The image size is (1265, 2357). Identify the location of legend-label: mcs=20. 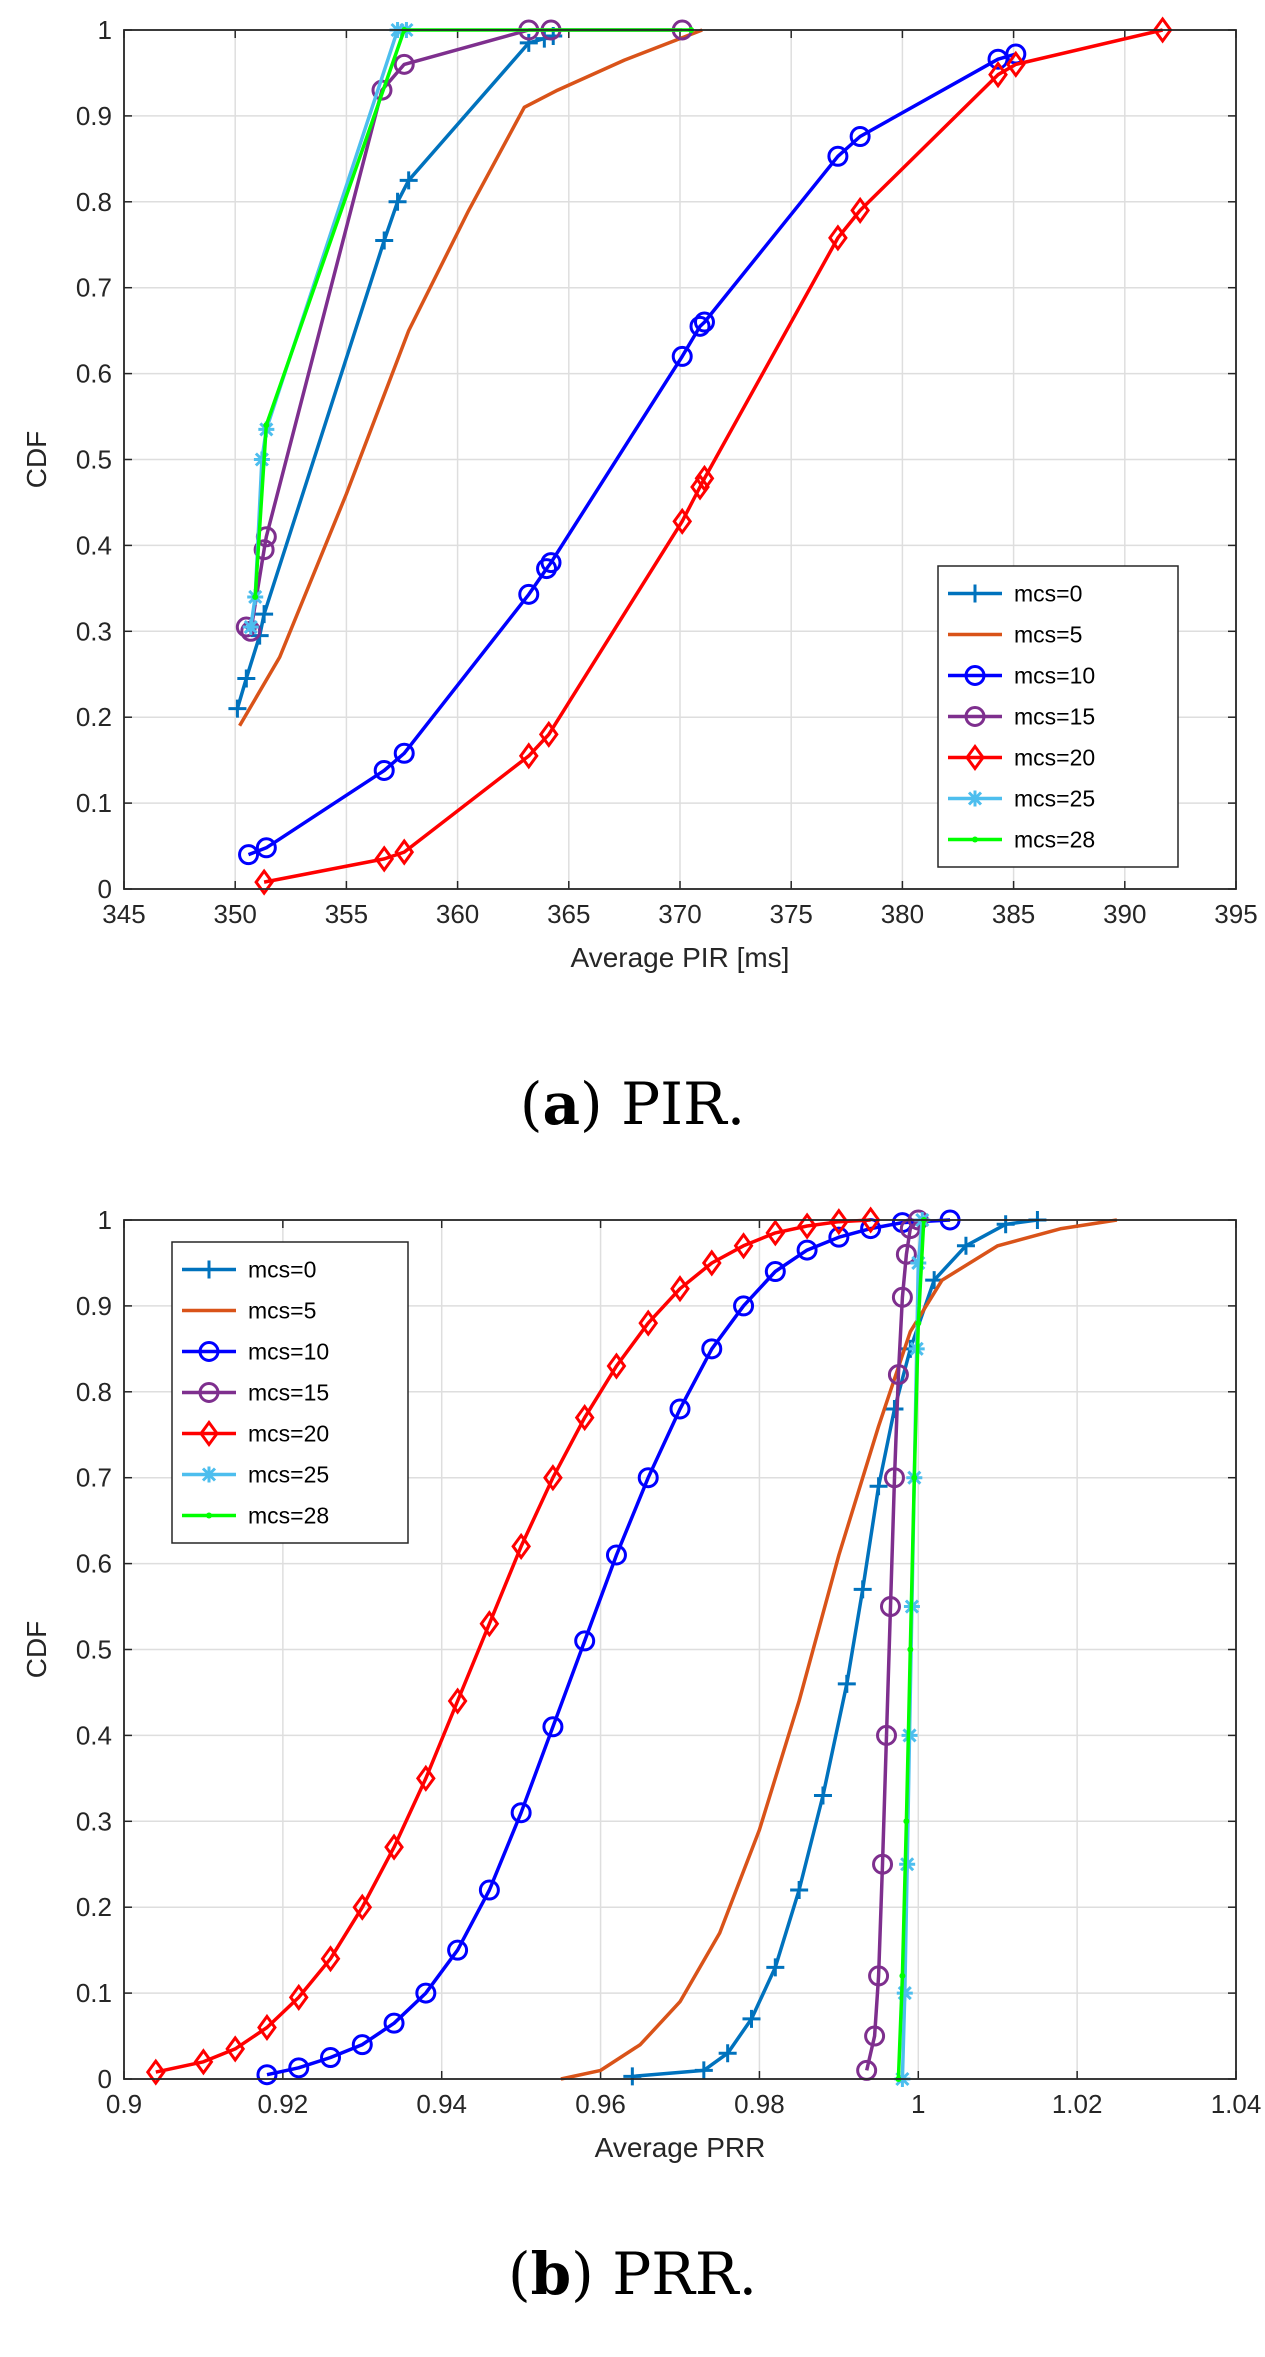
(288, 1434).